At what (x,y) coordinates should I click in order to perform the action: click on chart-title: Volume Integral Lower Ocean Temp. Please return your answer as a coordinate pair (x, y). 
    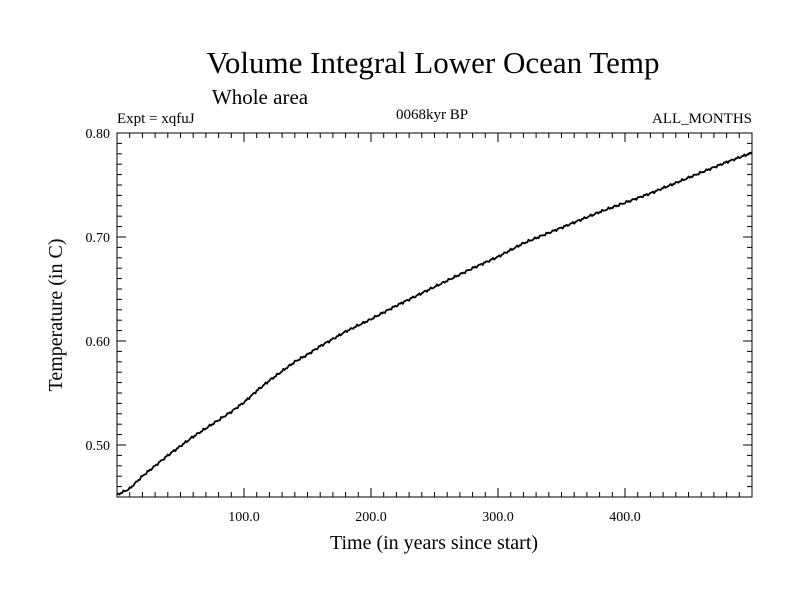
    Looking at the image, I should click on (433, 62).